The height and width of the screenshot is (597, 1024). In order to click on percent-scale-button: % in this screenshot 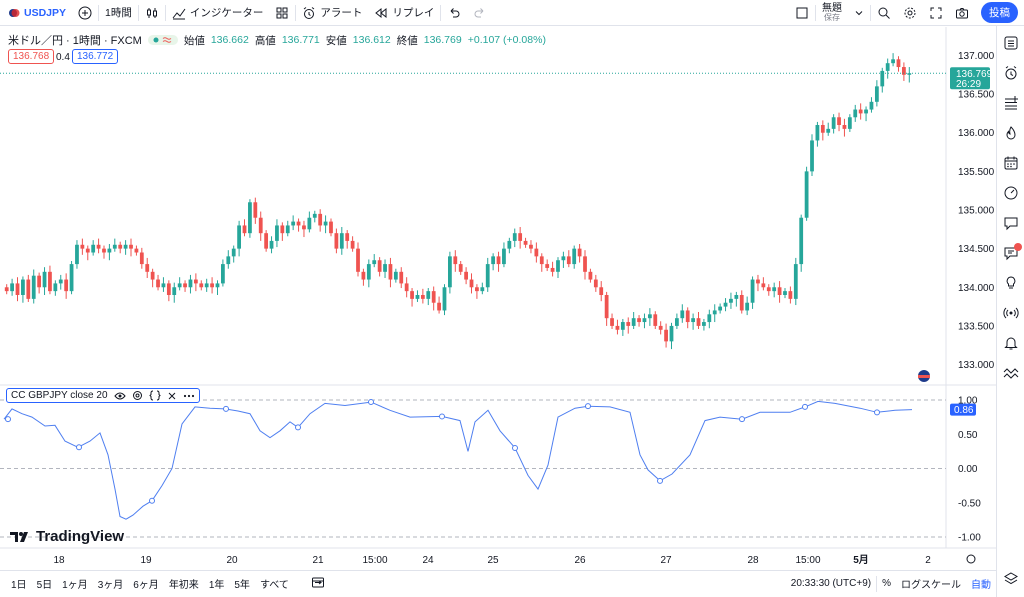, I will do `click(886, 583)`.